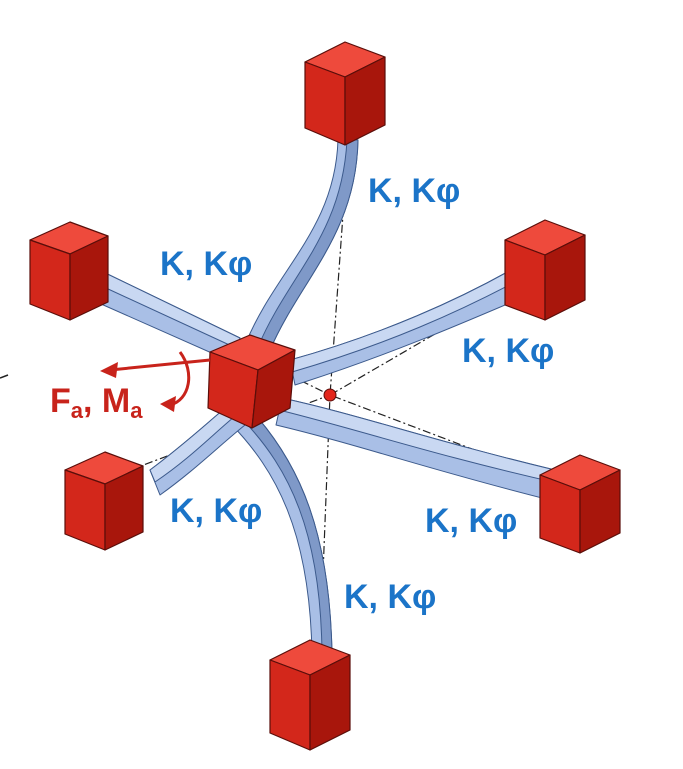 The width and height of the screenshot is (683, 769). Describe the element at coordinates (580, 504) in the screenshot. I see `anchor-cube-right` at that location.